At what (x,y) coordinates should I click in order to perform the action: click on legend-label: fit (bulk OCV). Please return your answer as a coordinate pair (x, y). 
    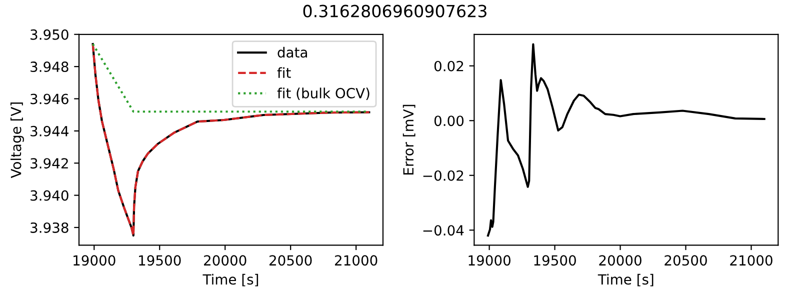
    Looking at the image, I should click on (323, 94).